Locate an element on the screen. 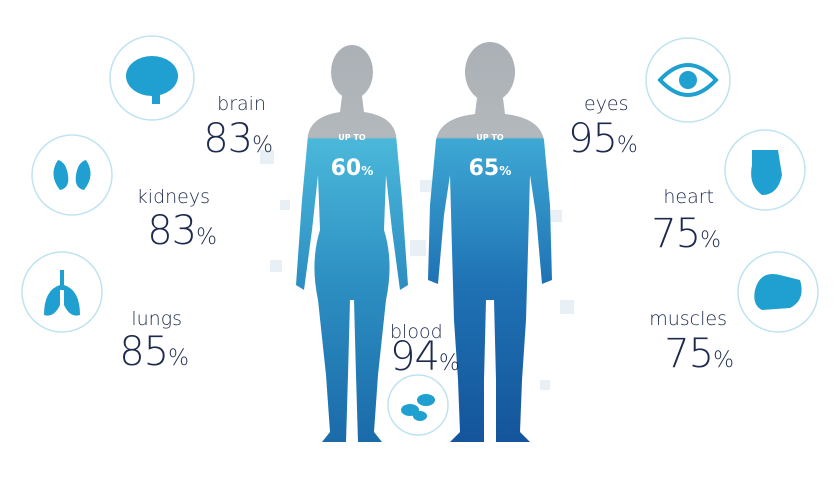 This screenshot has width=840, height=487. organ-name: lungs is located at coordinates (156, 319).